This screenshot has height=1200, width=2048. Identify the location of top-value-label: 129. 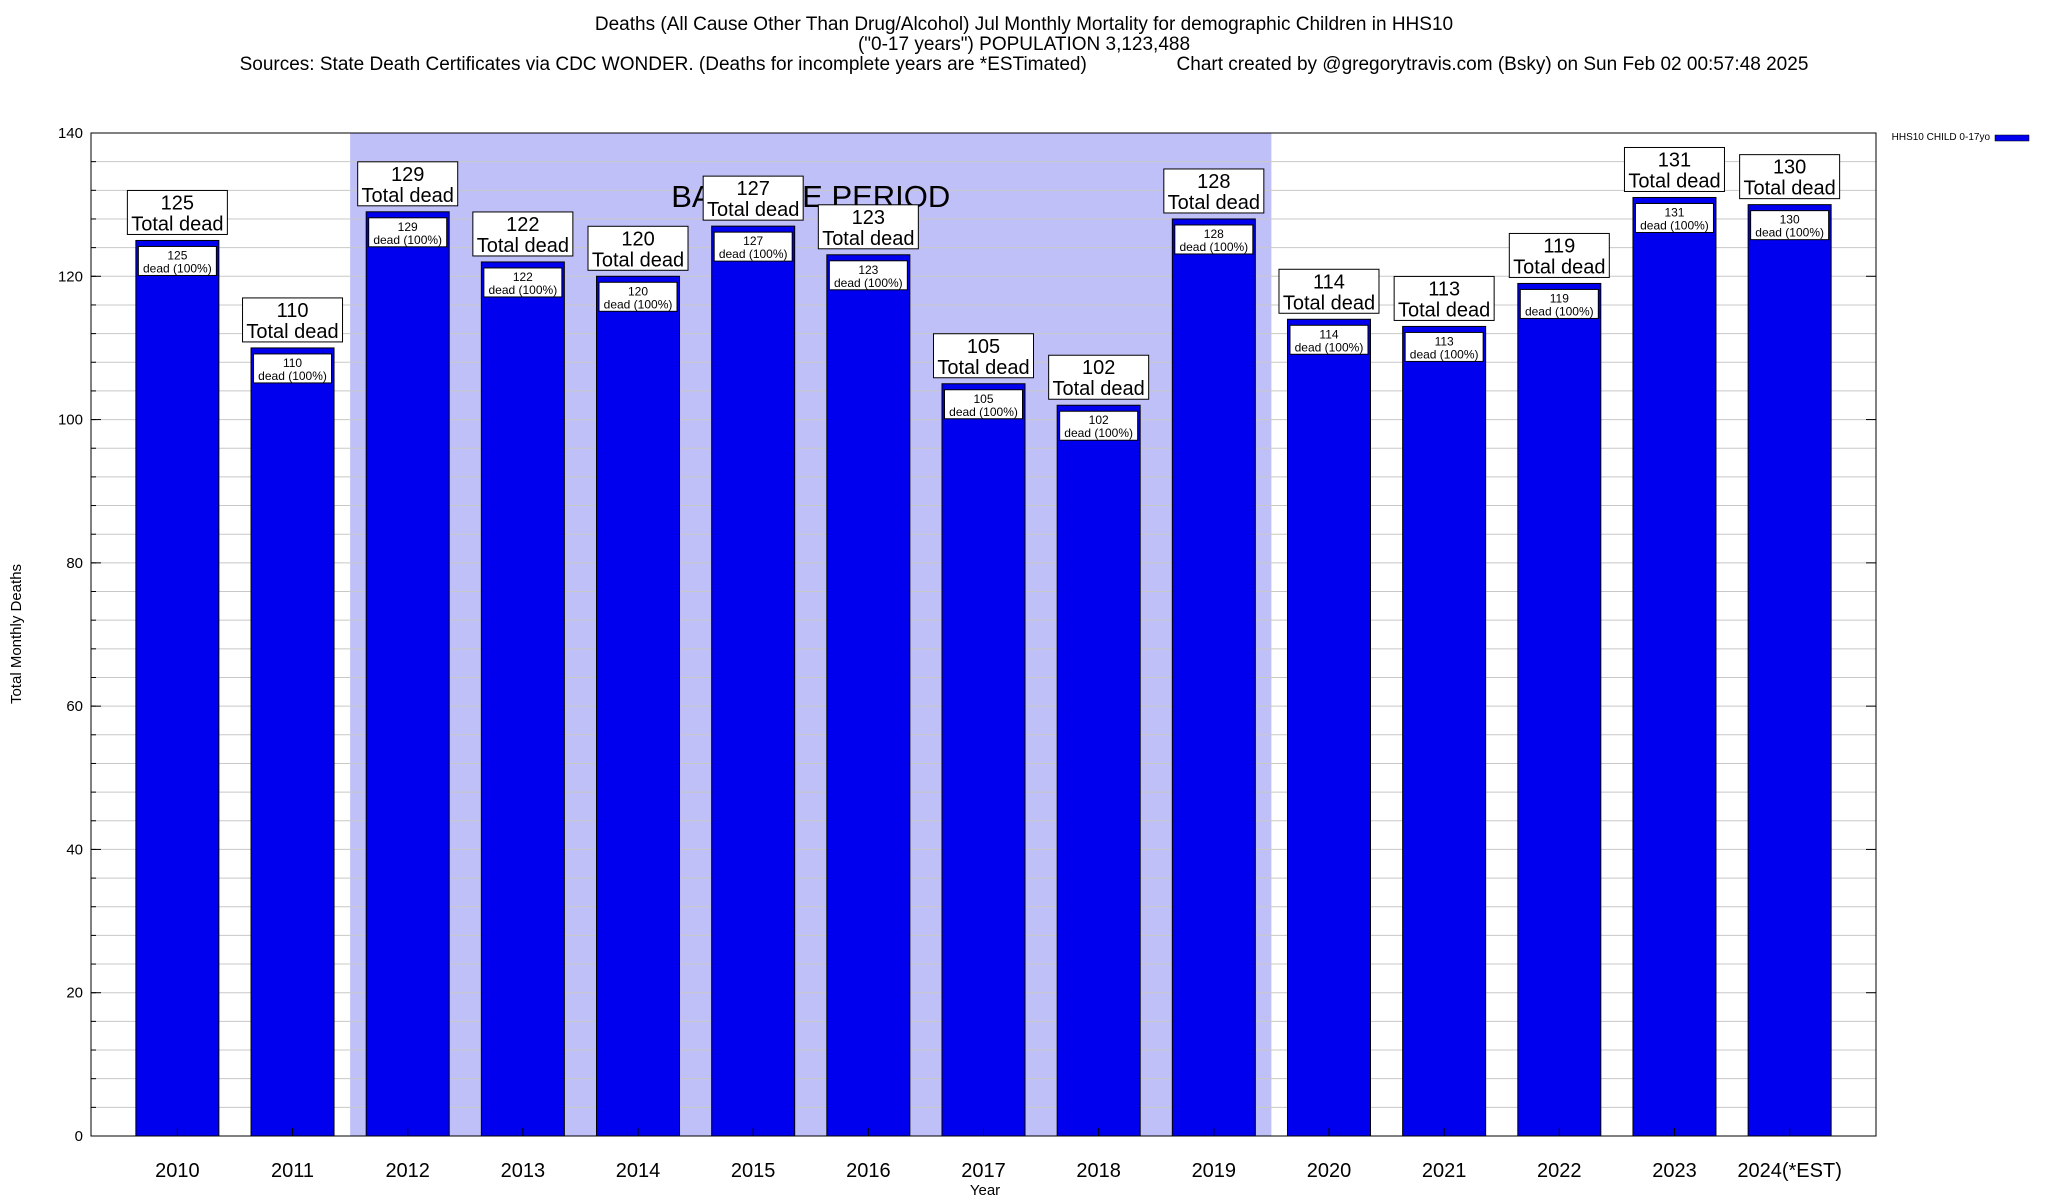
(407, 175).